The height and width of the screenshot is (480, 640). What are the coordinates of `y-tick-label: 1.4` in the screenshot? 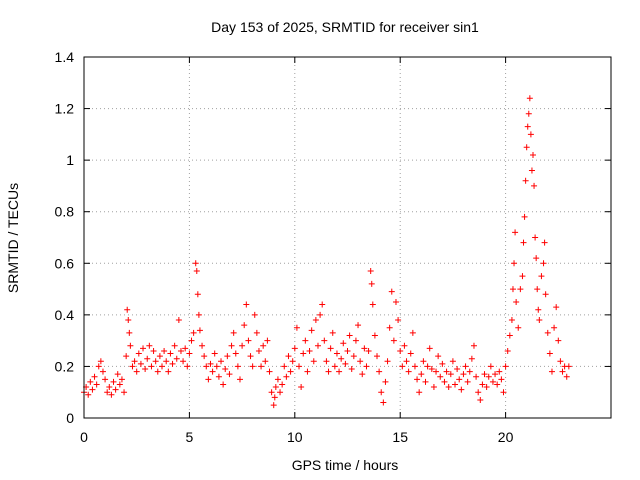 It's located at (65, 57).